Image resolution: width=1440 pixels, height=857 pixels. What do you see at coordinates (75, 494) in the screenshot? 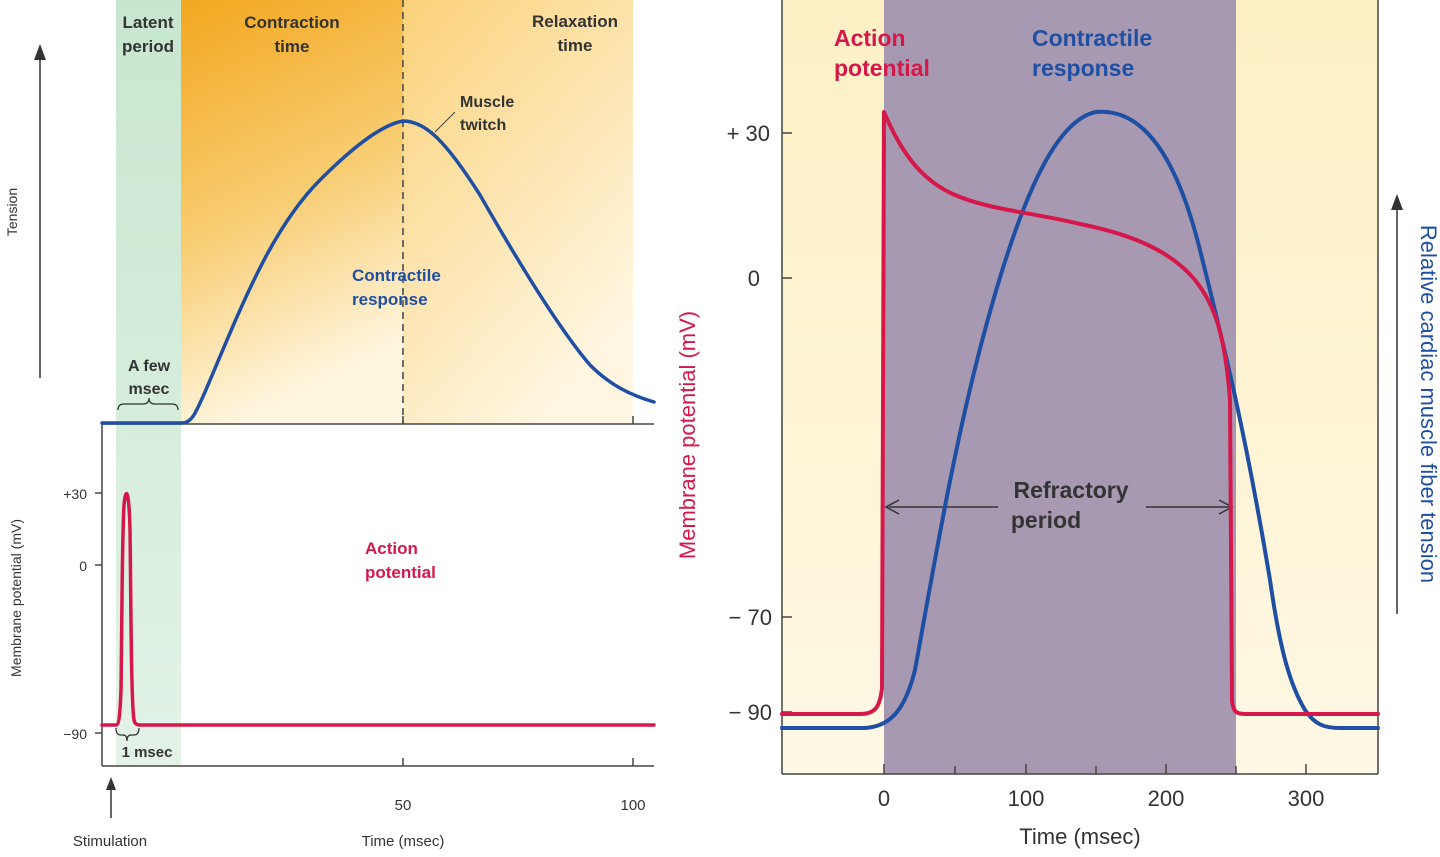
I see `ytick-label-plus30: +30` at bounding box center [75, 494].